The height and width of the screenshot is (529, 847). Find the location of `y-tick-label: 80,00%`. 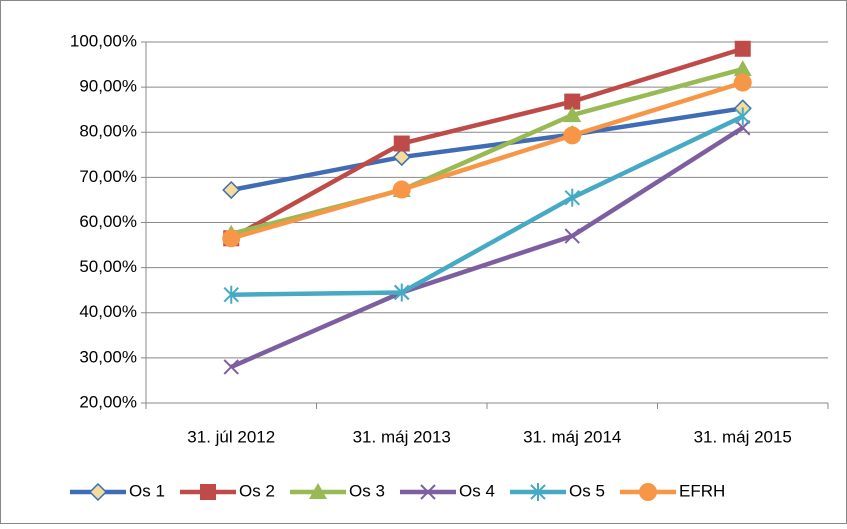

y-tick-label: 80,00% is located at coordinates (108, 131).